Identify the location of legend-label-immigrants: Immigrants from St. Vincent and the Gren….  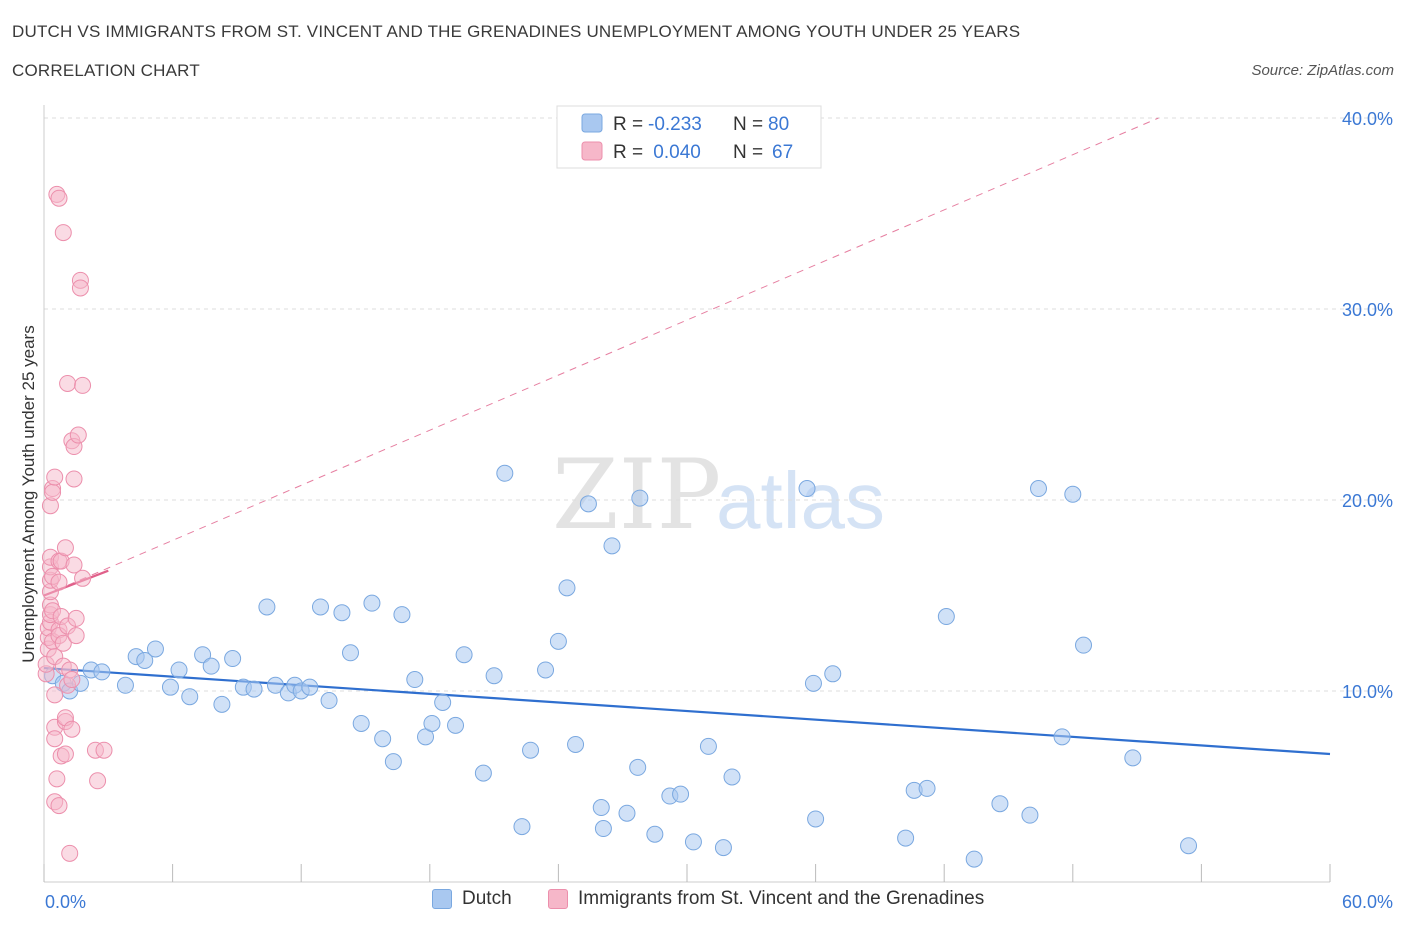
(781, 898).